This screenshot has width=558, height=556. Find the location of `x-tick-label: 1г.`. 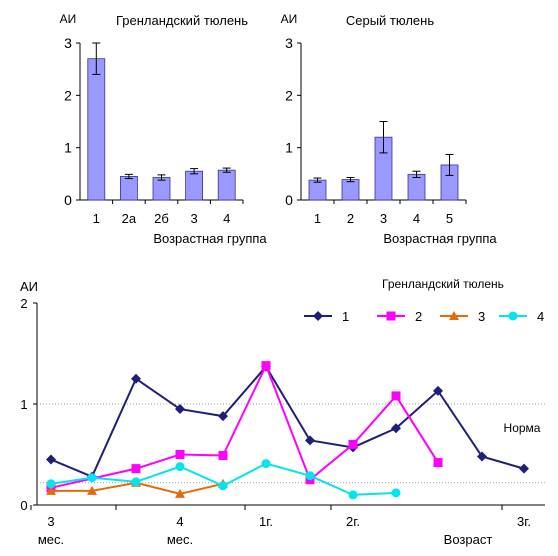

x-tick-label: 1г. is located at coordinates (266, 521).